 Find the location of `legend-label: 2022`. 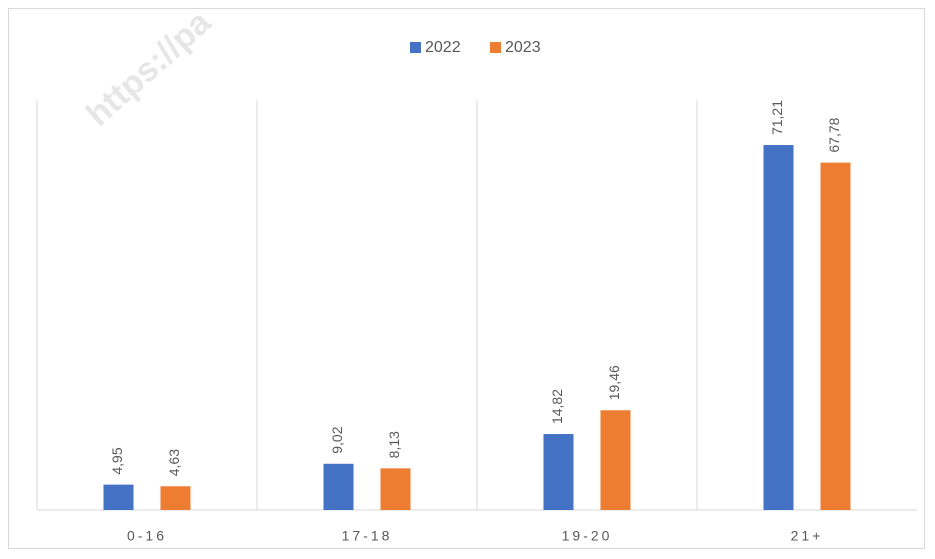

legend-label: 2022 is located at coordinates (443, 47).